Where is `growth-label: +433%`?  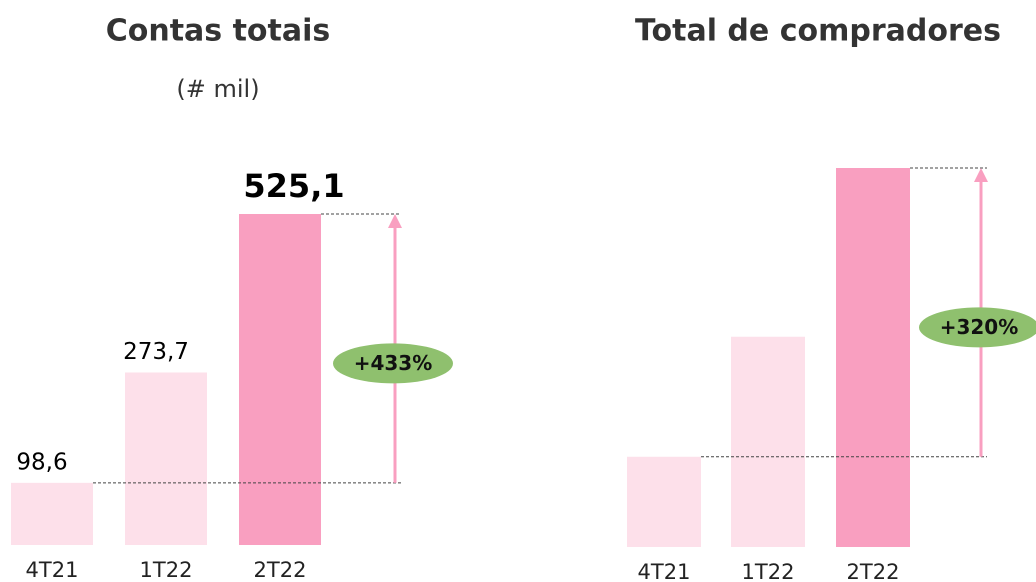
growth-label: +433% is located at coordinates (393, 363).